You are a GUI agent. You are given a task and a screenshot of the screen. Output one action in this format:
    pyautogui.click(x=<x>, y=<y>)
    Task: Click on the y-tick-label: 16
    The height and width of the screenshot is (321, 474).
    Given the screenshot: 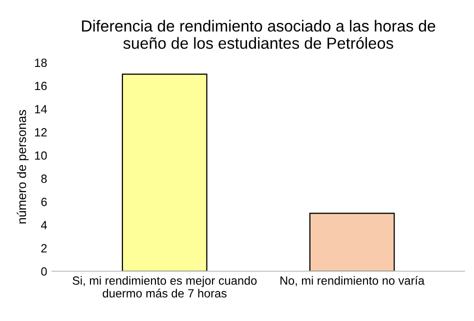 What is the action you would take?
    pyautogui.click(x=41, y=86)
    